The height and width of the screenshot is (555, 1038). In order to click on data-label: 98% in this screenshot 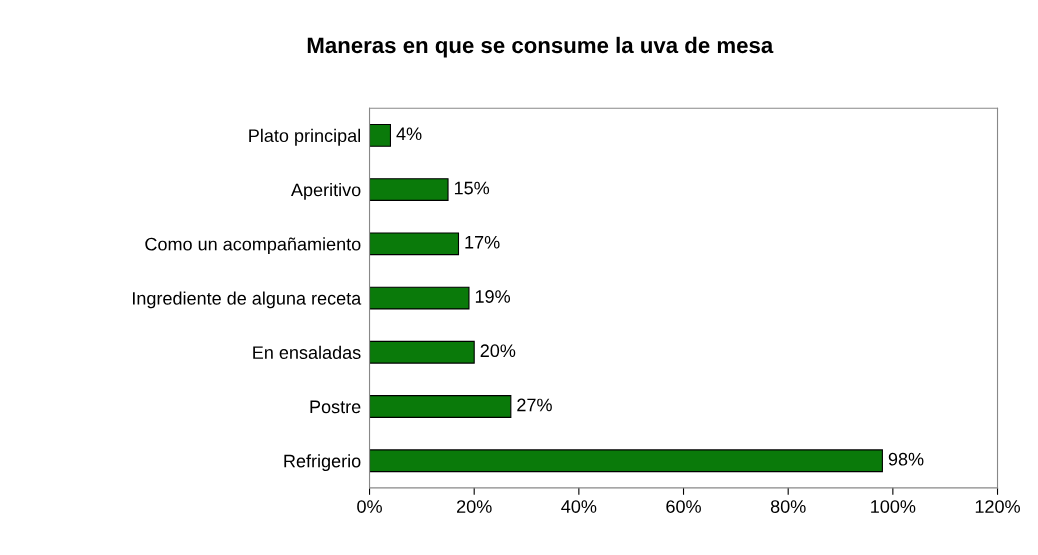, I will do `click(906, 459)`.